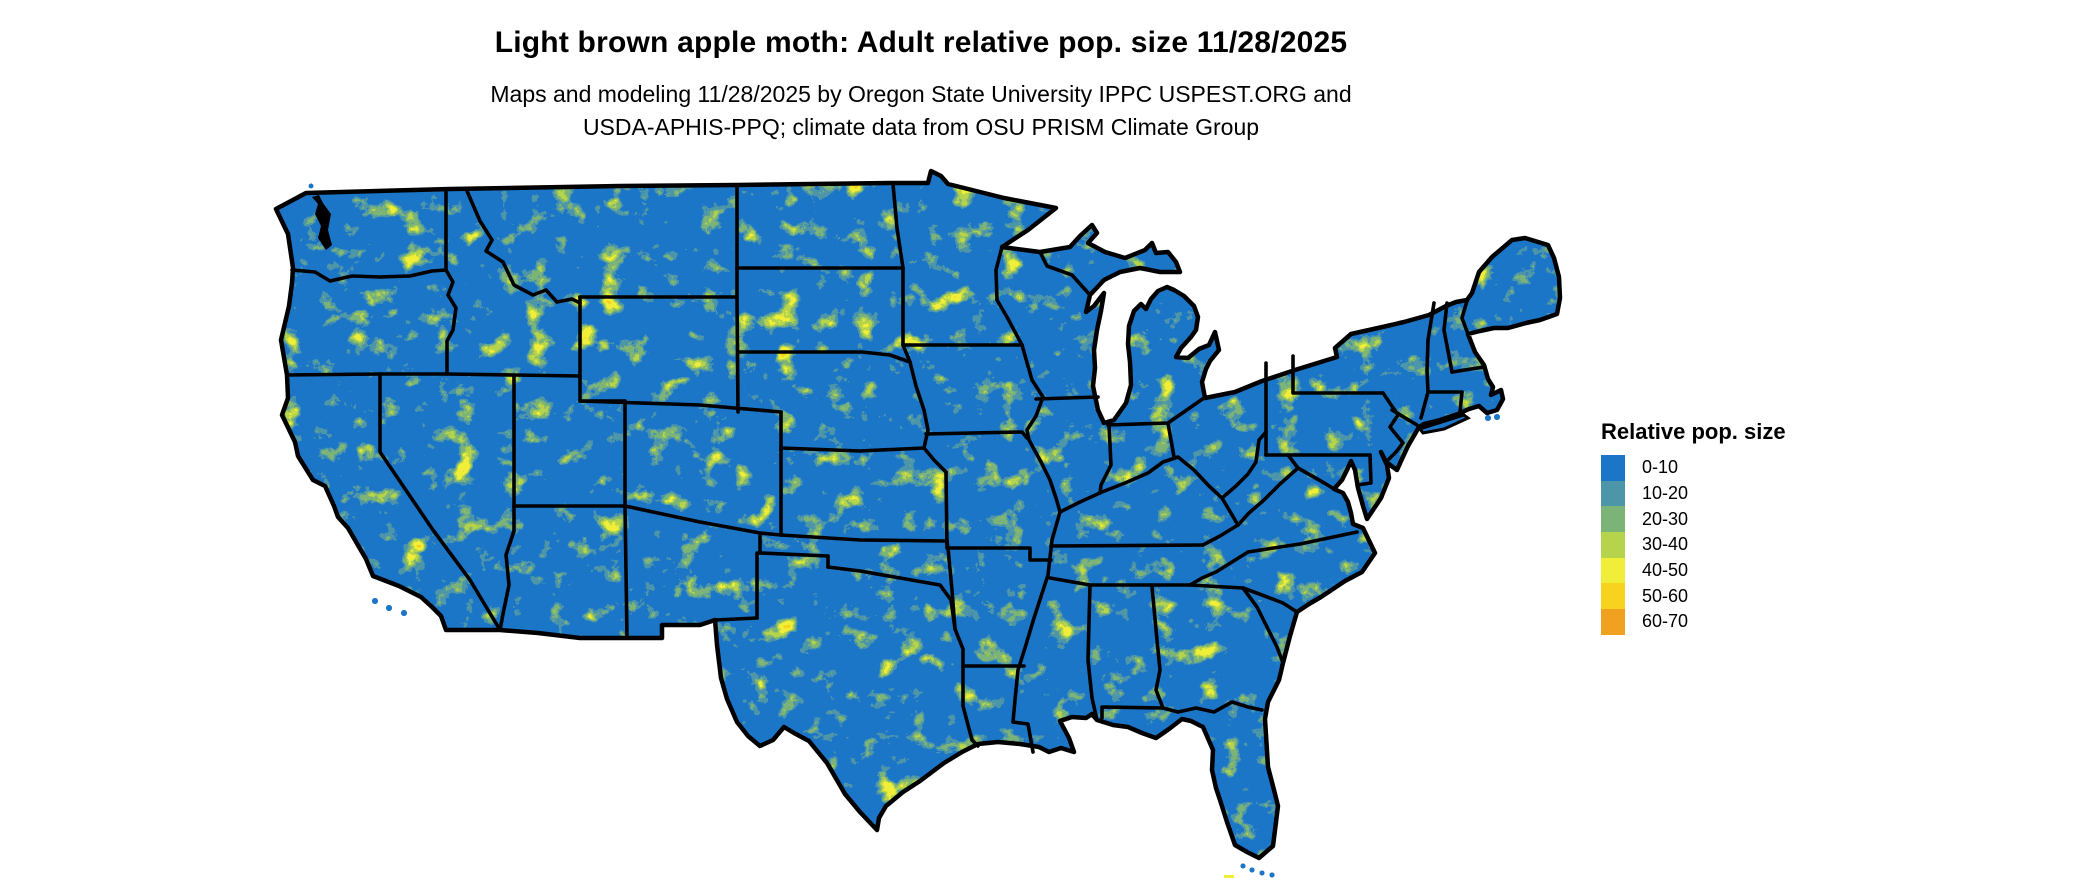 This screenshot has width=2100, height=892. What do you see at coordinates (1660, 467) in the screenshot?
I see `legend-label: 0-10` at bounding box center [1660, 467].